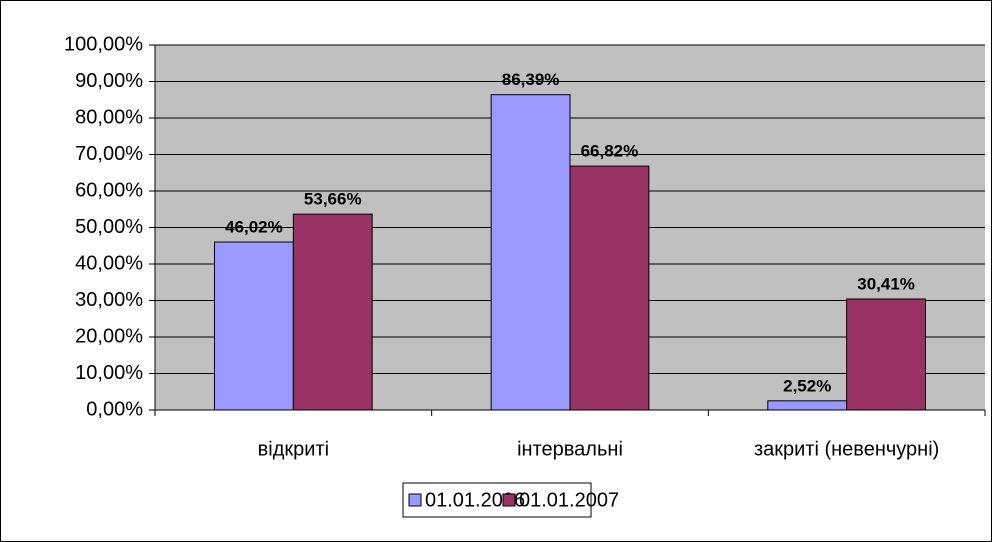 This screenshot has width=992, height=542. I want to click on legend-label: 01.01.2006, so click(475, 500).